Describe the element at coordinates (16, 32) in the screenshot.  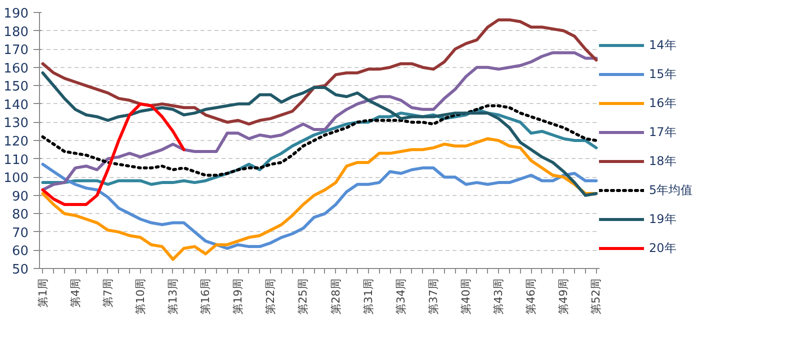
I see `y-tick-label: 180` at that location.